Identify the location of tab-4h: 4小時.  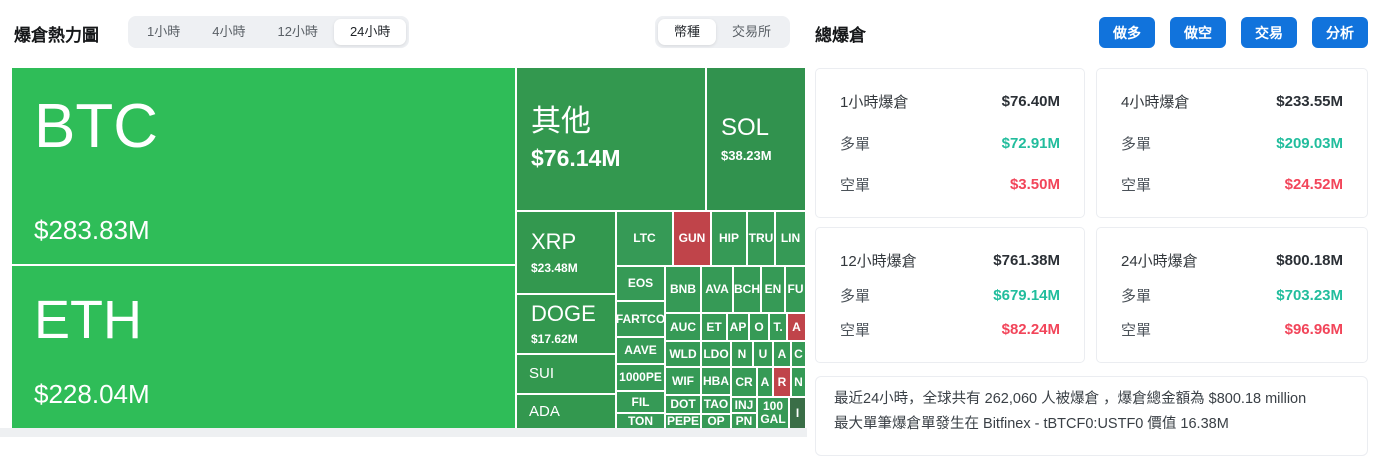
(229, 31).